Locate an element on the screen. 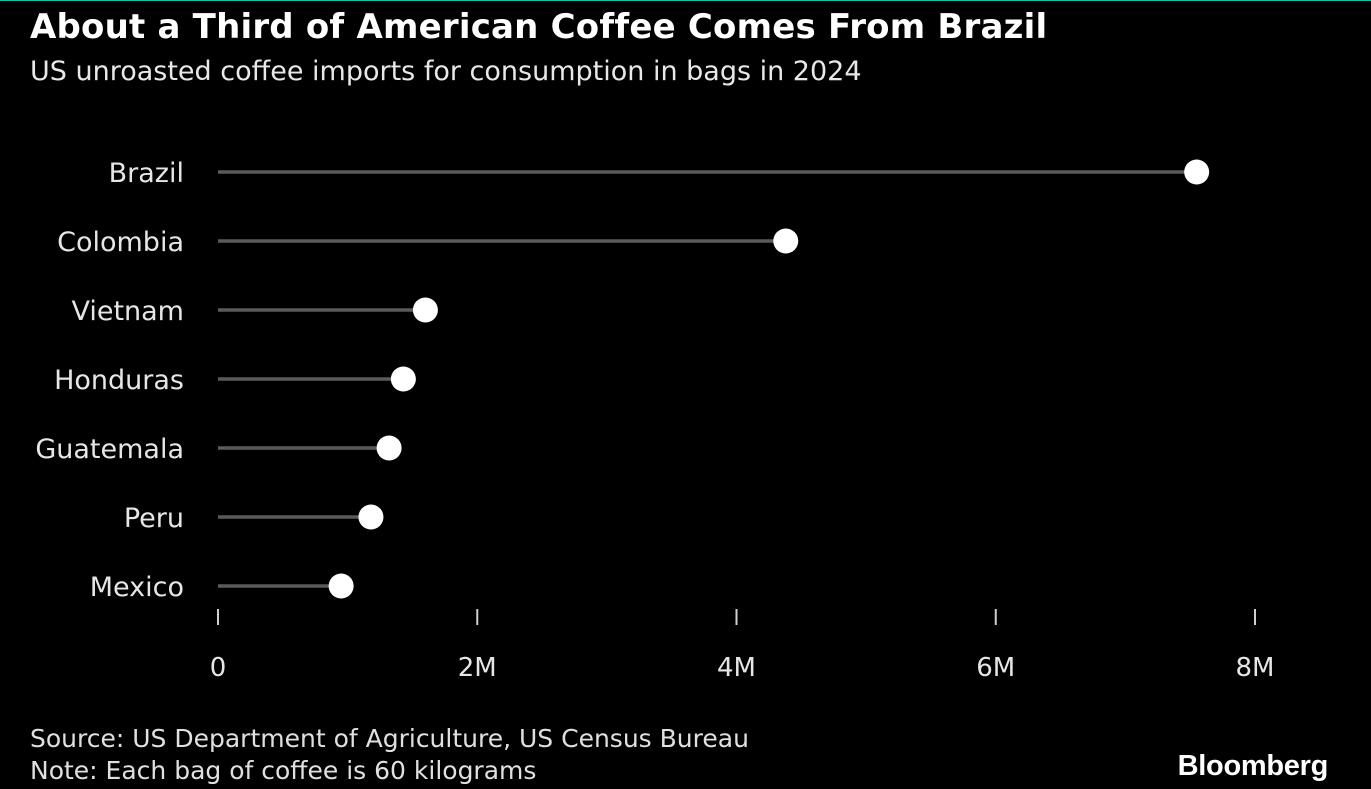  x-tick-label-3: 6M is located at coordinates (995, 668).